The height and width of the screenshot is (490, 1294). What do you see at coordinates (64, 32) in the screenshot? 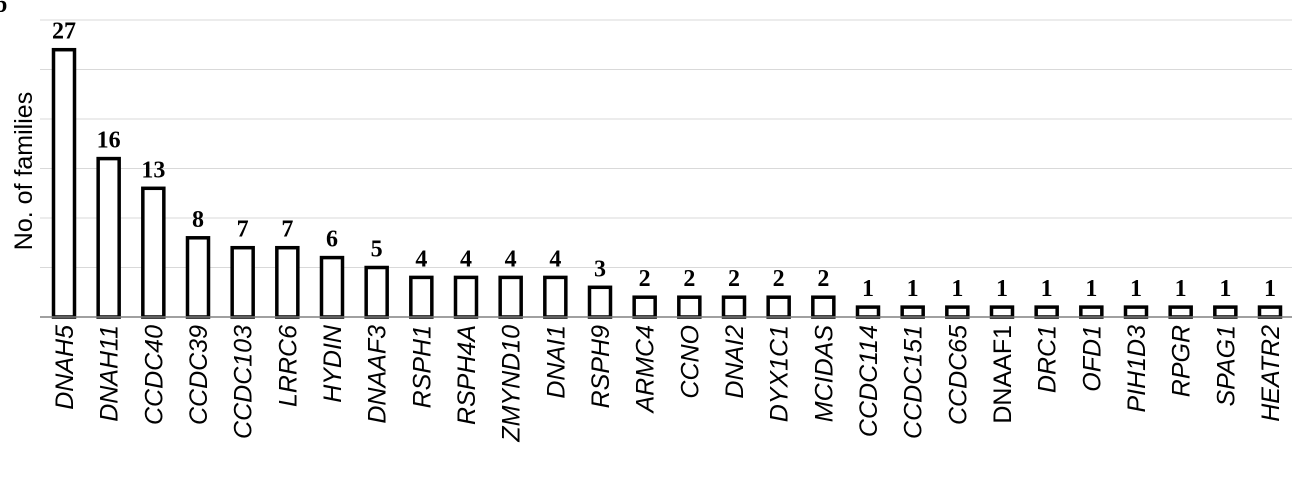
I see `value-label: 27` at bounding box center [64, 32].